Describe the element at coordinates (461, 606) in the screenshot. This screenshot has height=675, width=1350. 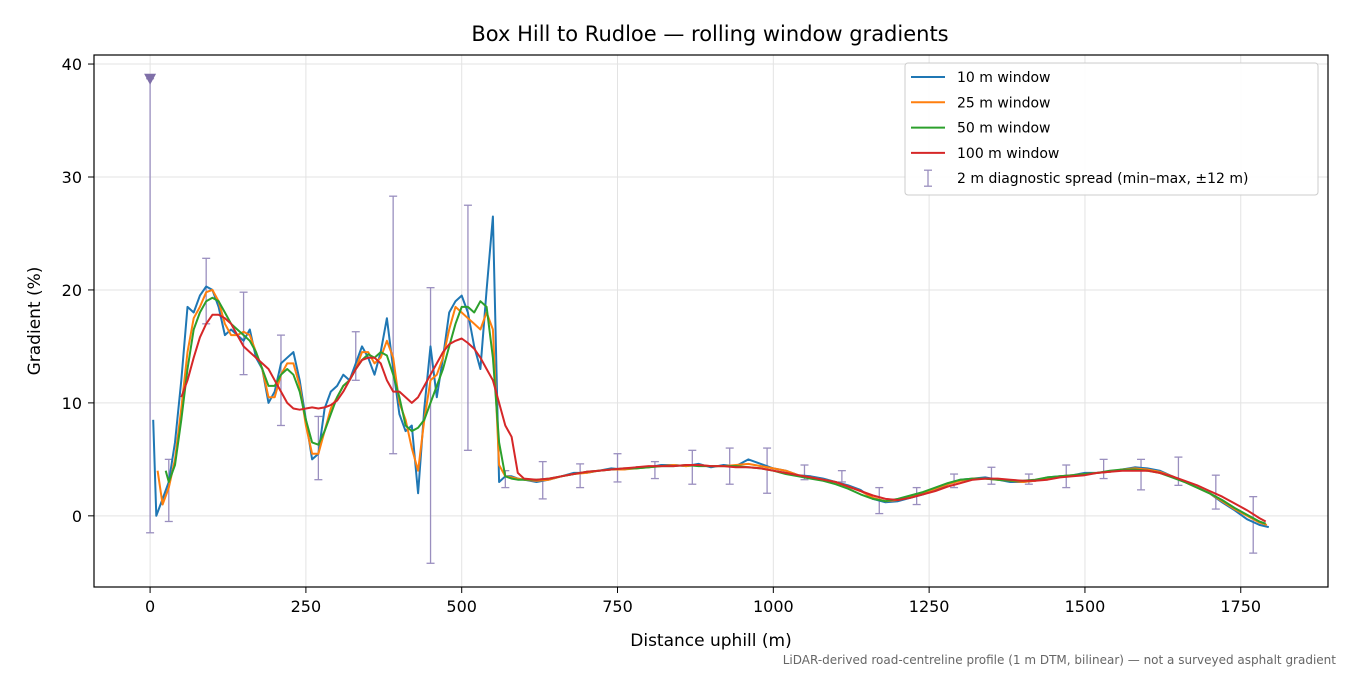
I see `x-tick-label: 500` at that location.